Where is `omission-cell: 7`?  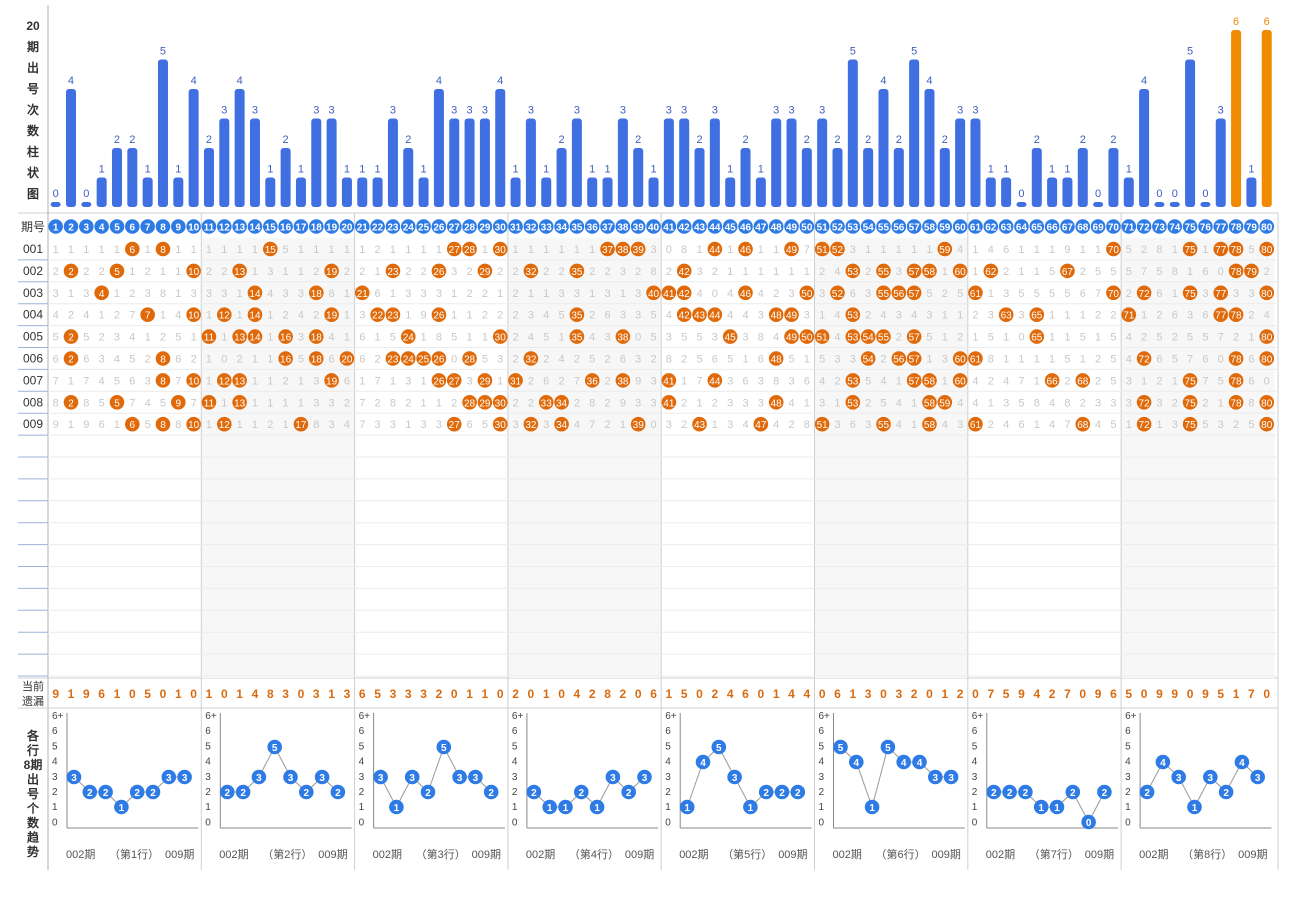
omission-cell: 7 is located at coordinates (1067, 425).